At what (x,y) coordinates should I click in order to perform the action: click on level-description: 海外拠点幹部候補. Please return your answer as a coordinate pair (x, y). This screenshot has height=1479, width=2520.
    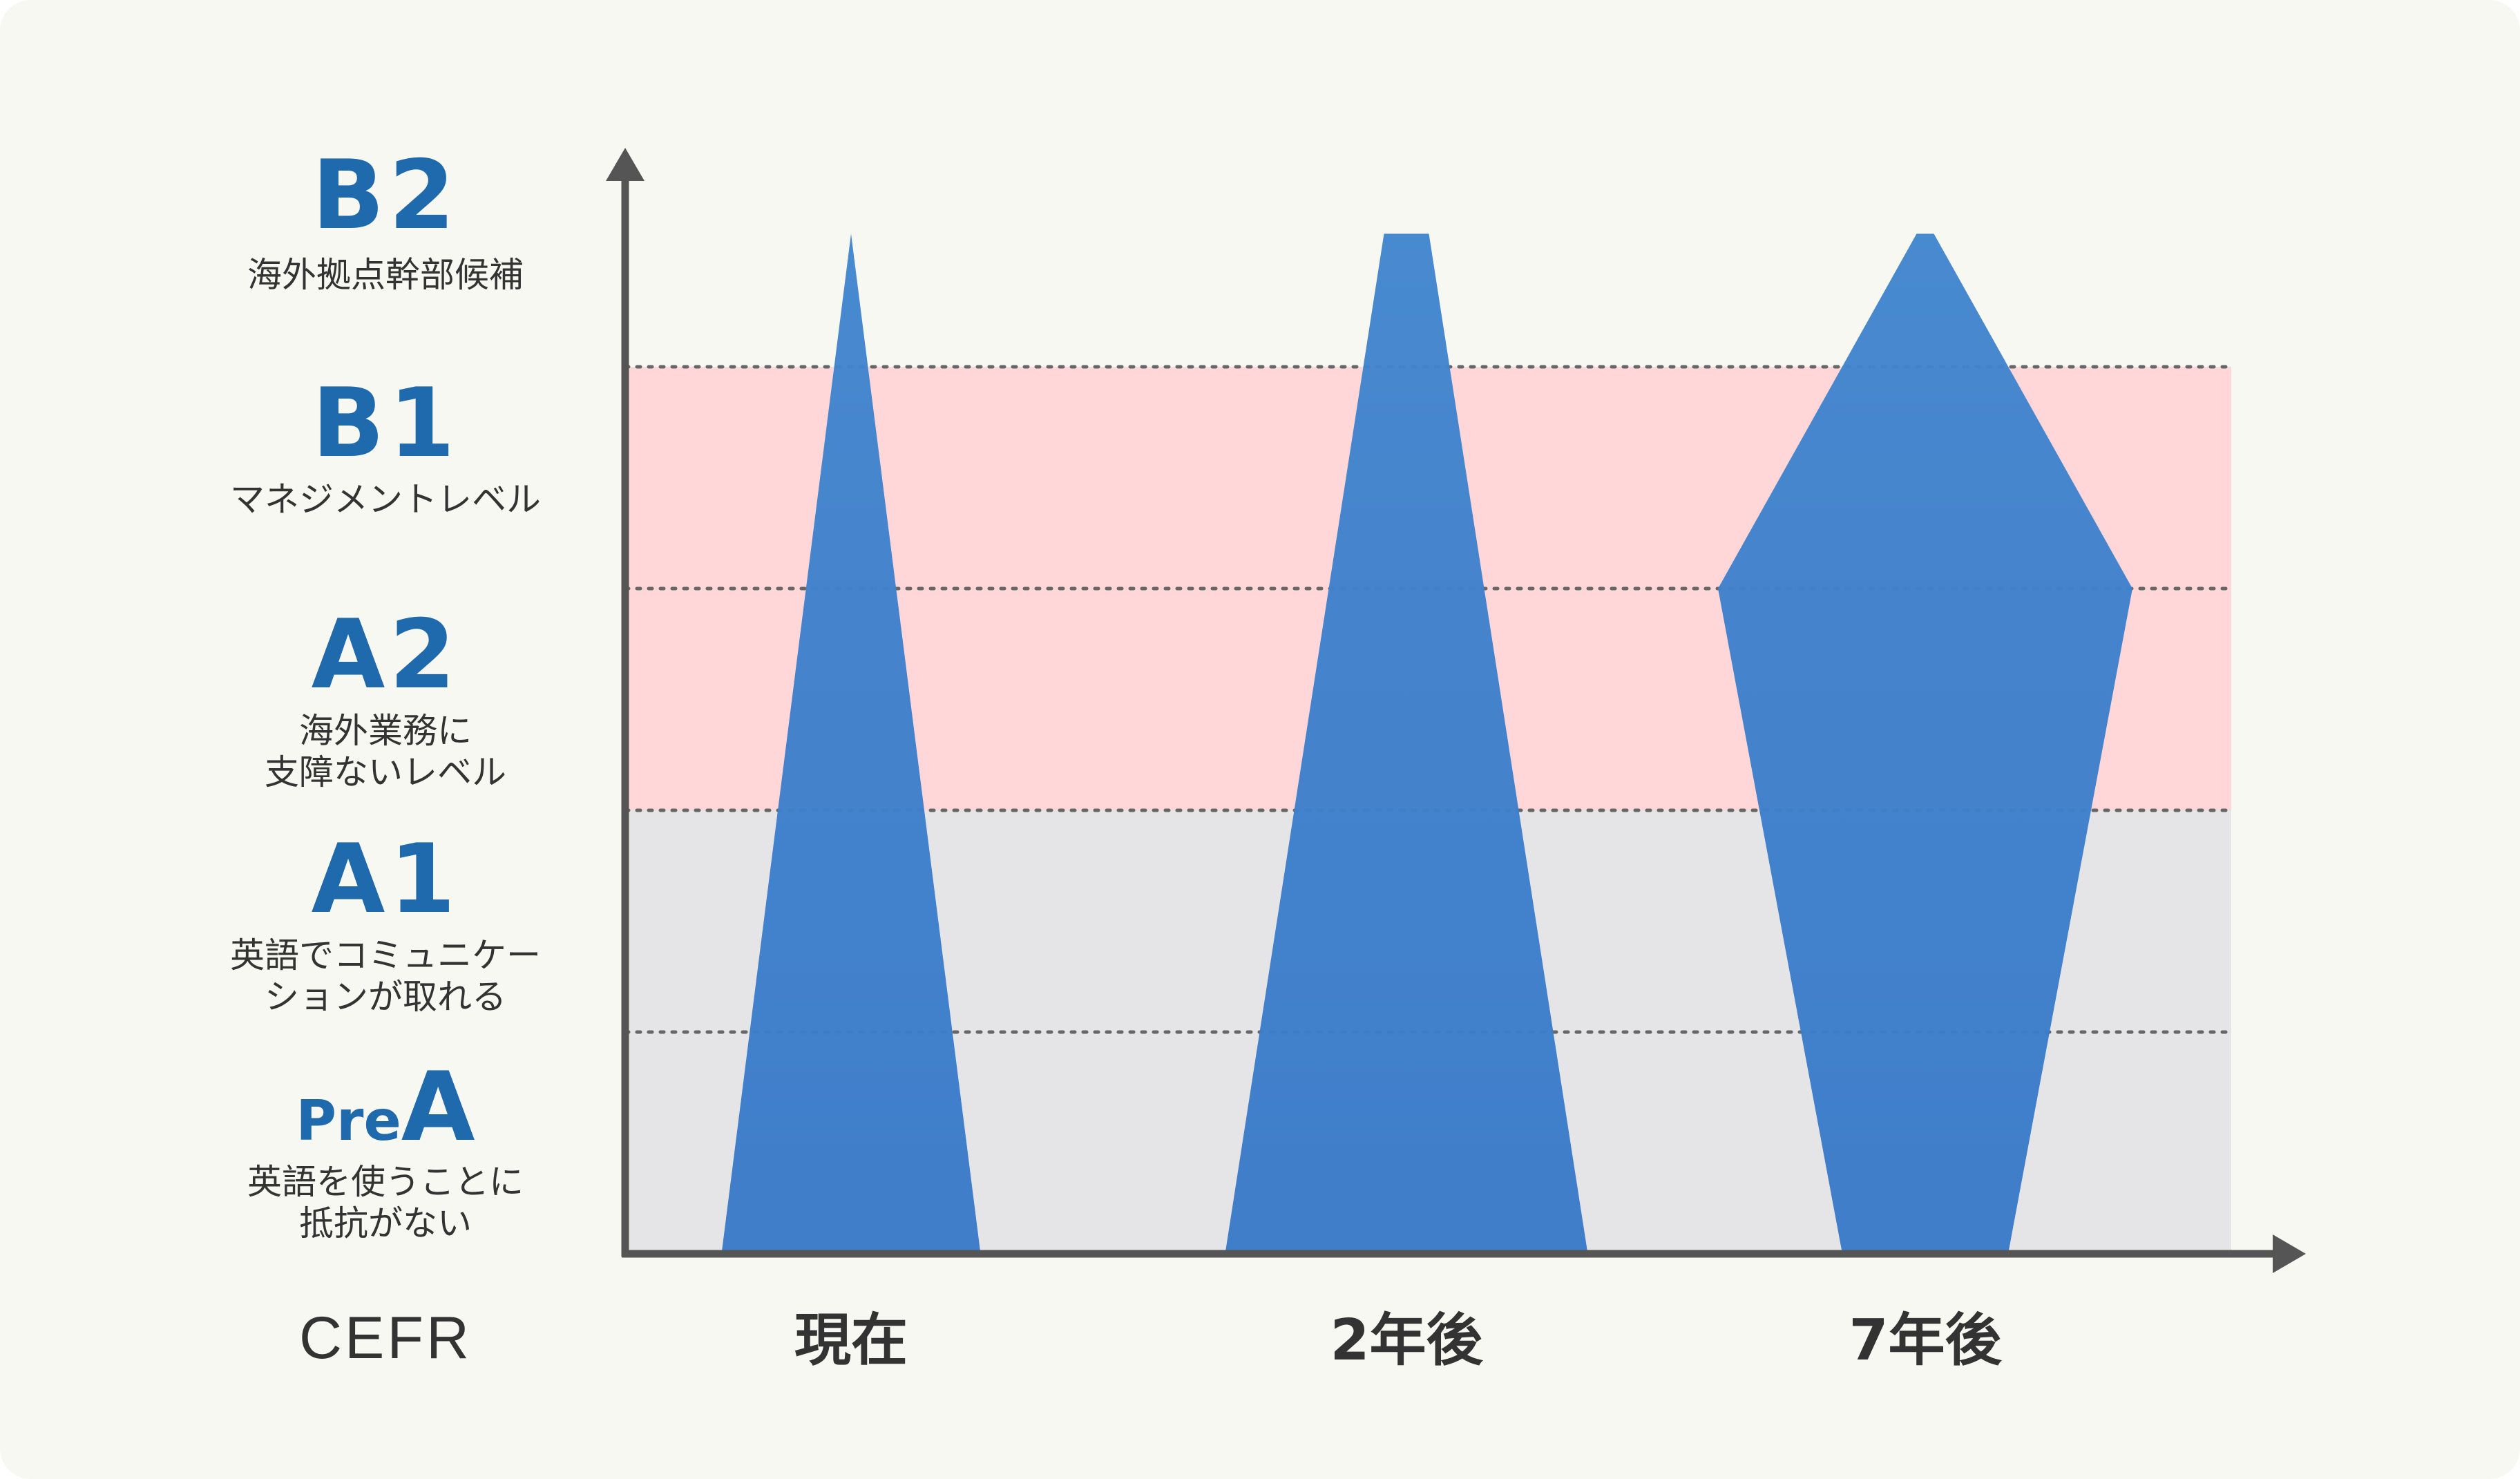
    Looking at the image, I should click on (385, 275).